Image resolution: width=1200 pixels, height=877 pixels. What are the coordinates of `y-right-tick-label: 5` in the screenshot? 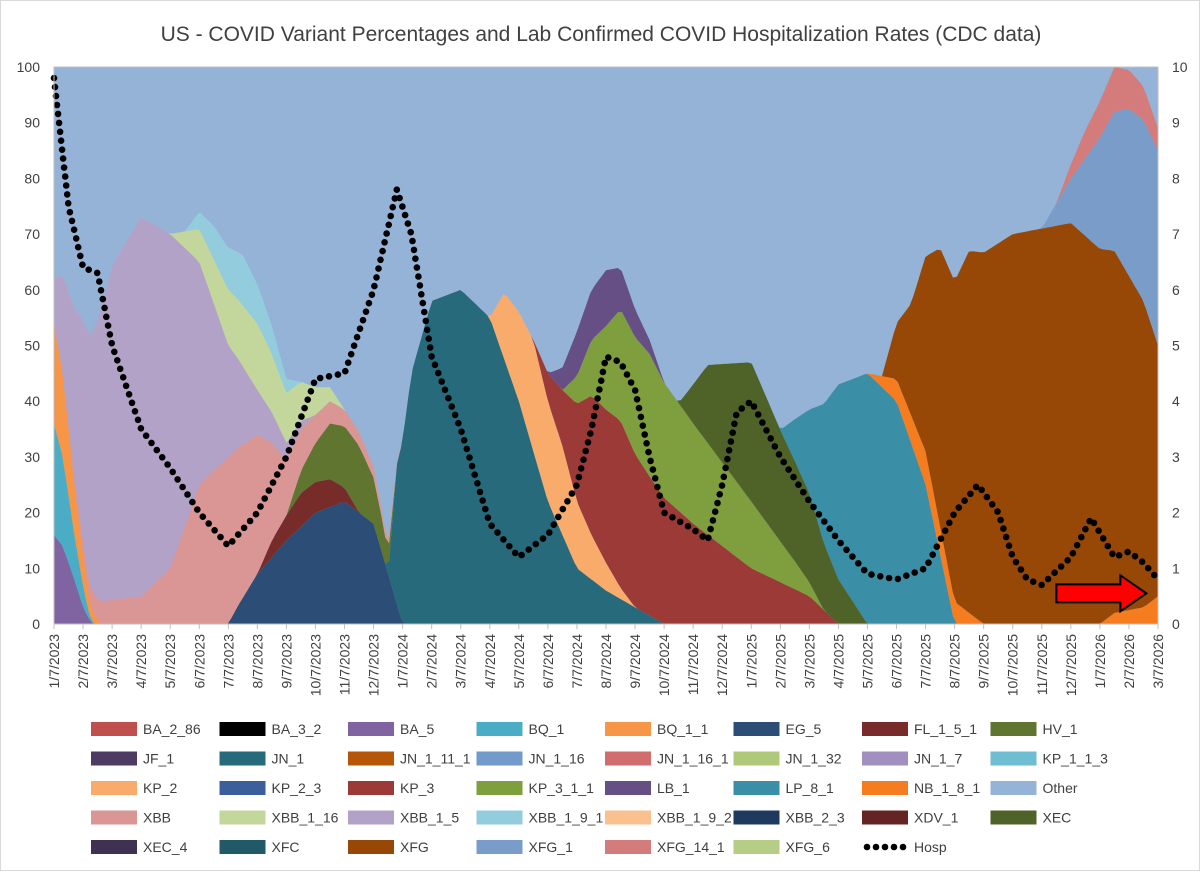 It's located at (1176, 346).